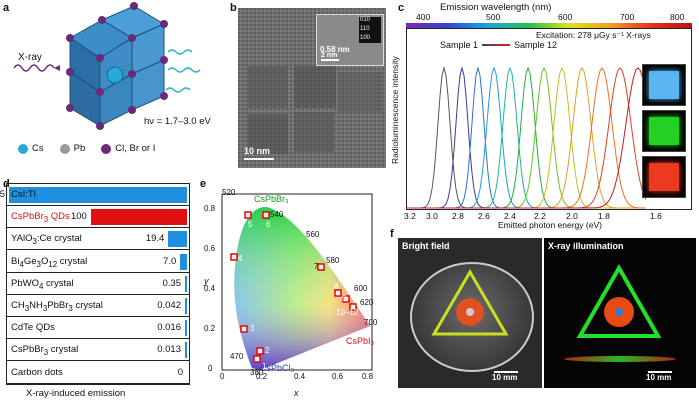  Describe the element at coordinates (371, 322) in the screenshot. I see `wl-700: 700` at that location.